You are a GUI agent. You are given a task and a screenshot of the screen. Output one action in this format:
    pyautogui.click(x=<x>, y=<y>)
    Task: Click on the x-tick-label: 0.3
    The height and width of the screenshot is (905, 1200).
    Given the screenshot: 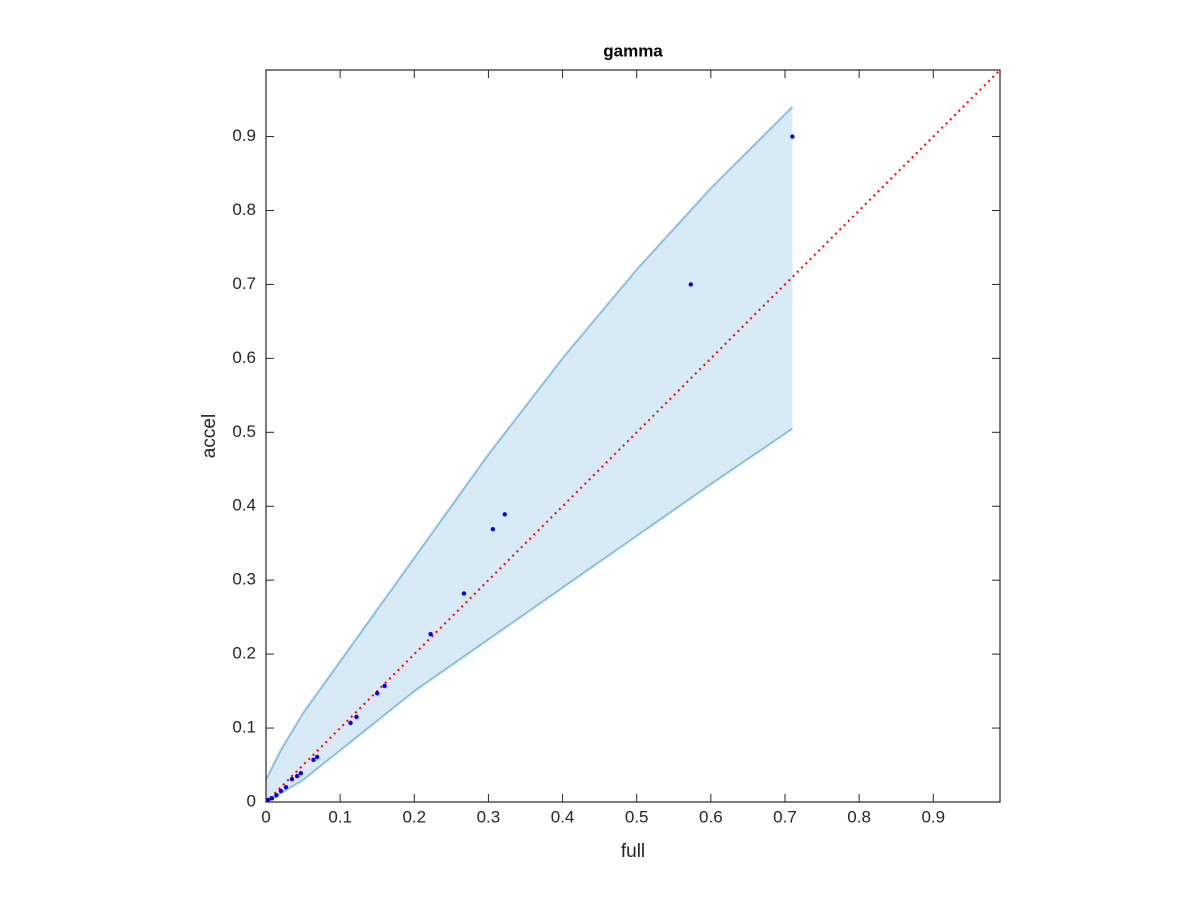 What is the action you would take?
    pyautogui.click(x=489, y=816)
    